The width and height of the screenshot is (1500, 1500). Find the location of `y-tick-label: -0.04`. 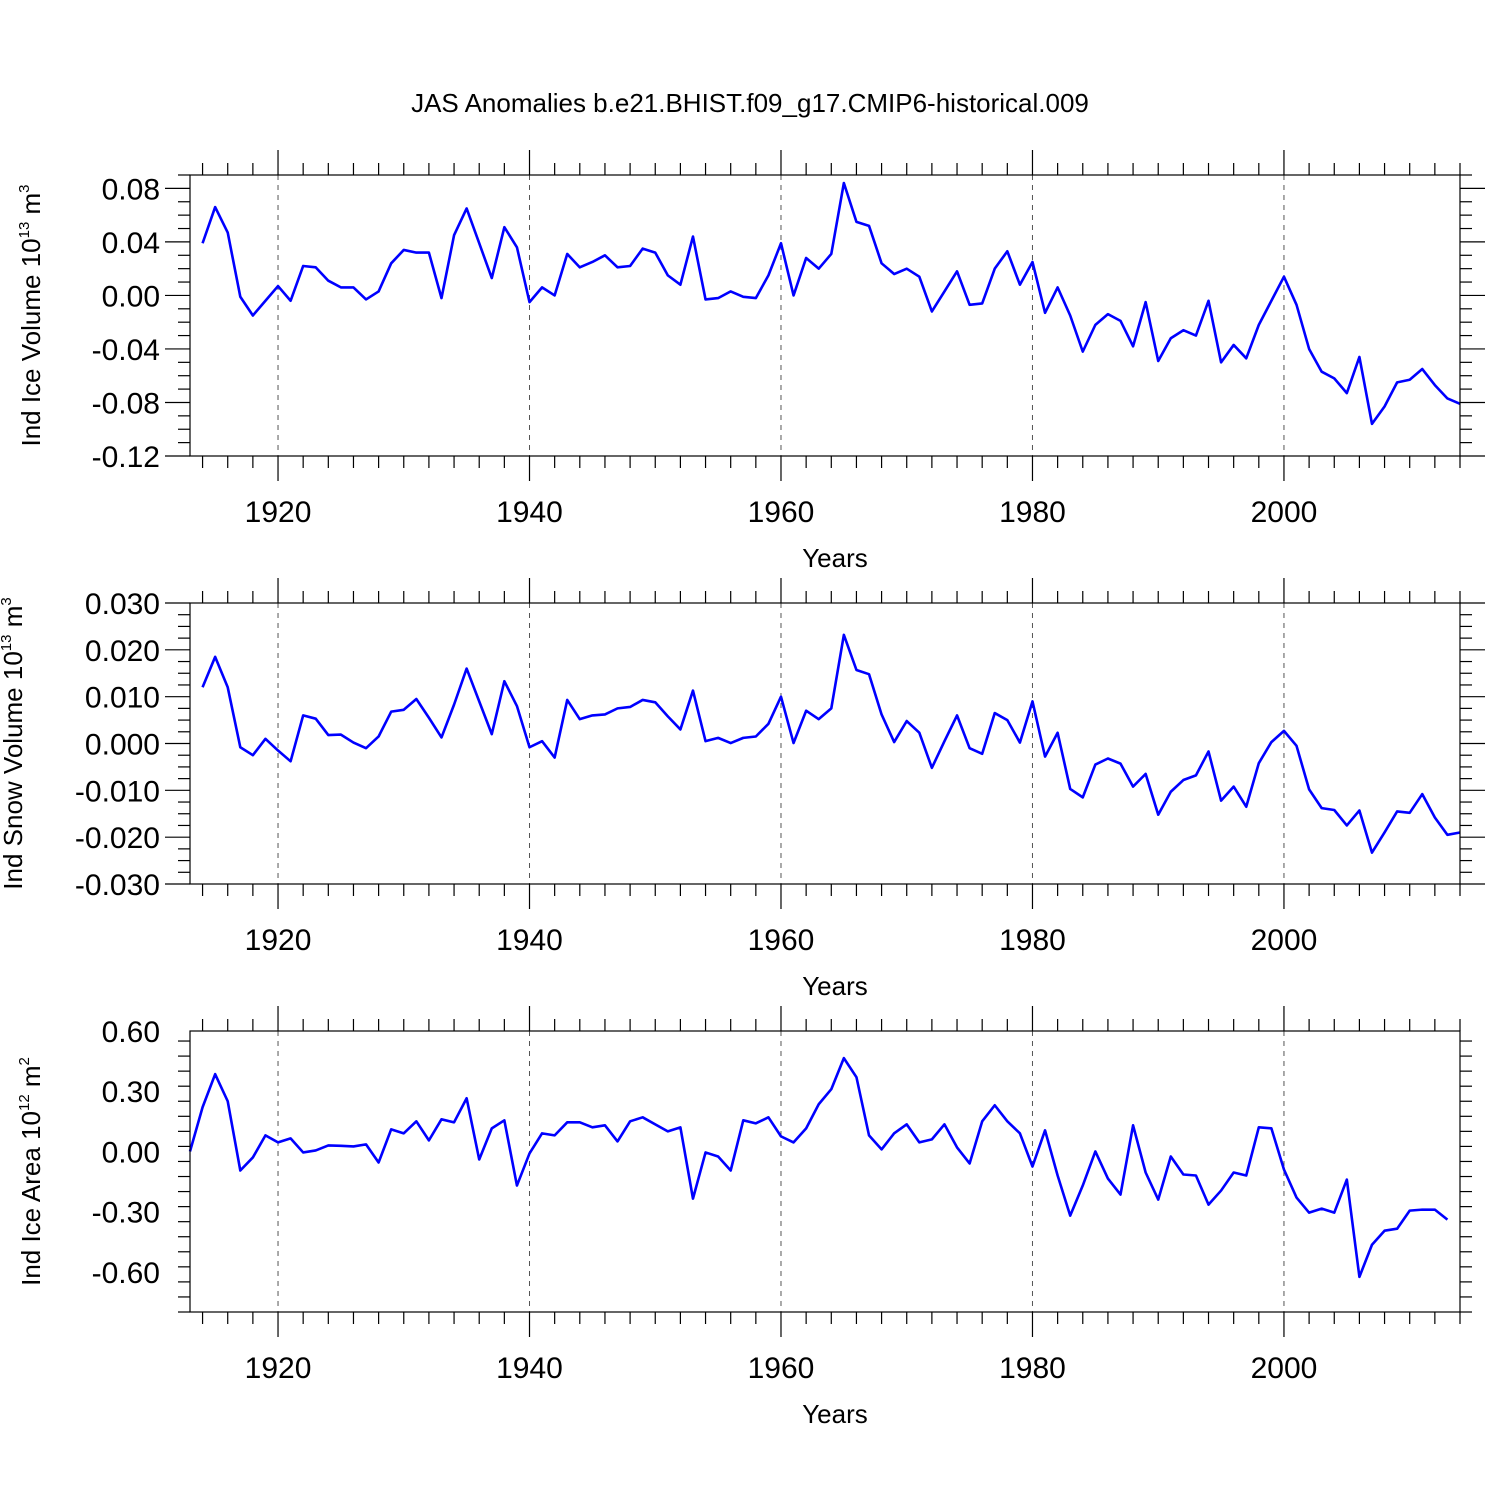

y-tick-label: -0.04 is located at coordinates (126, 350).